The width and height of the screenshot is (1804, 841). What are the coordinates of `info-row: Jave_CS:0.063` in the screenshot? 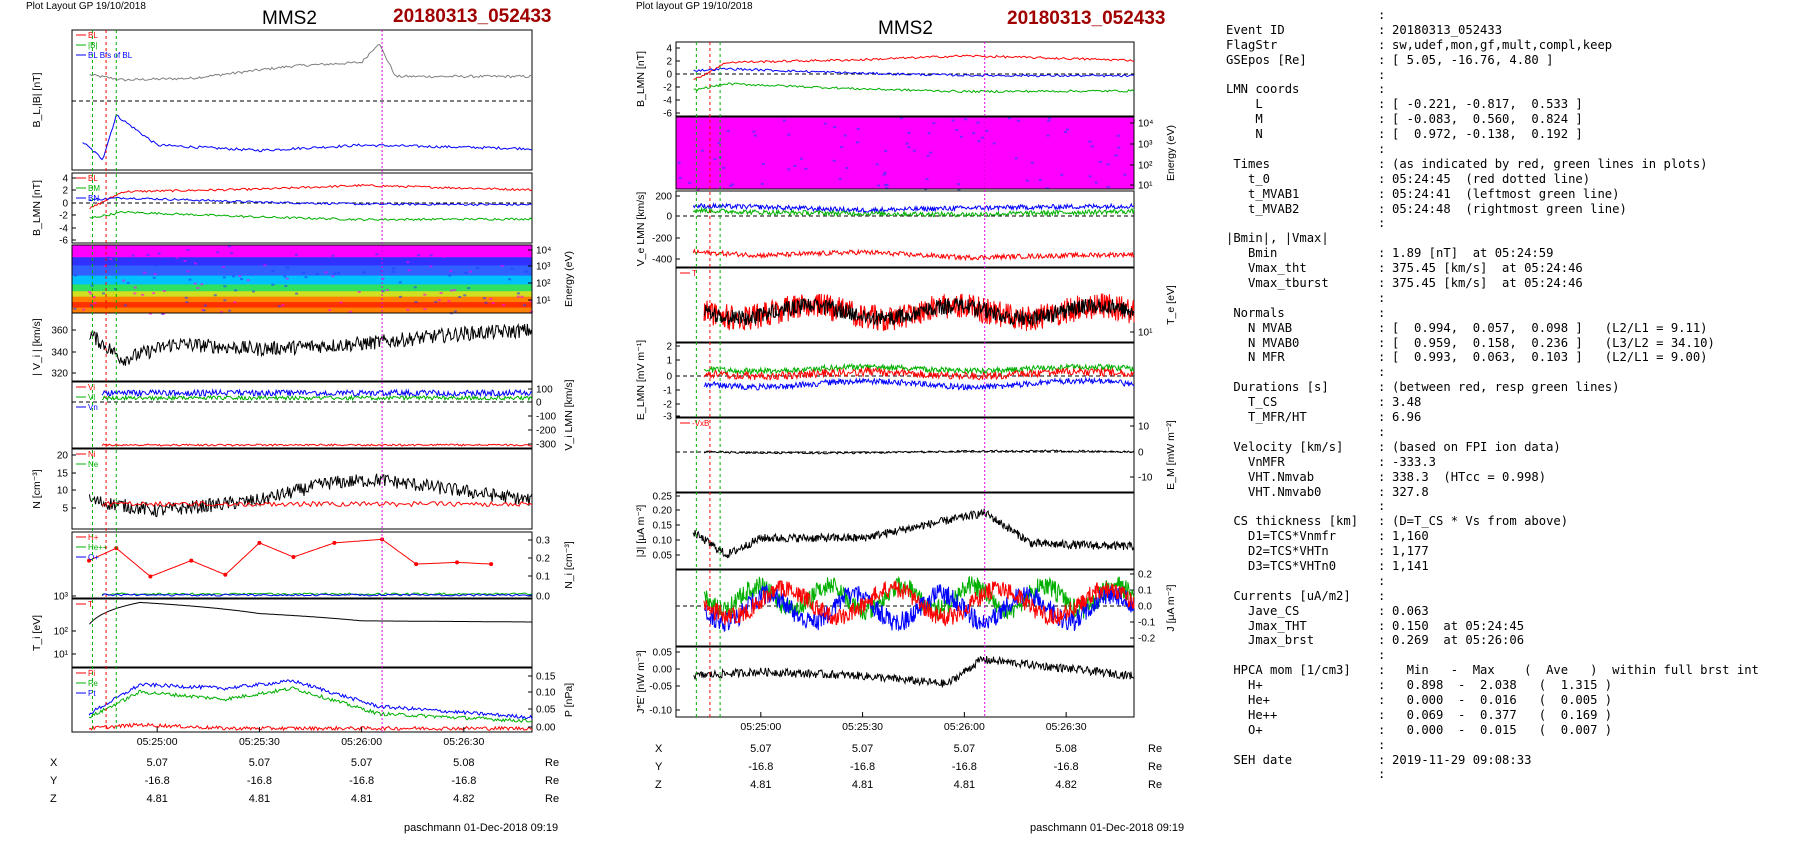 It's located at (1511, 611).